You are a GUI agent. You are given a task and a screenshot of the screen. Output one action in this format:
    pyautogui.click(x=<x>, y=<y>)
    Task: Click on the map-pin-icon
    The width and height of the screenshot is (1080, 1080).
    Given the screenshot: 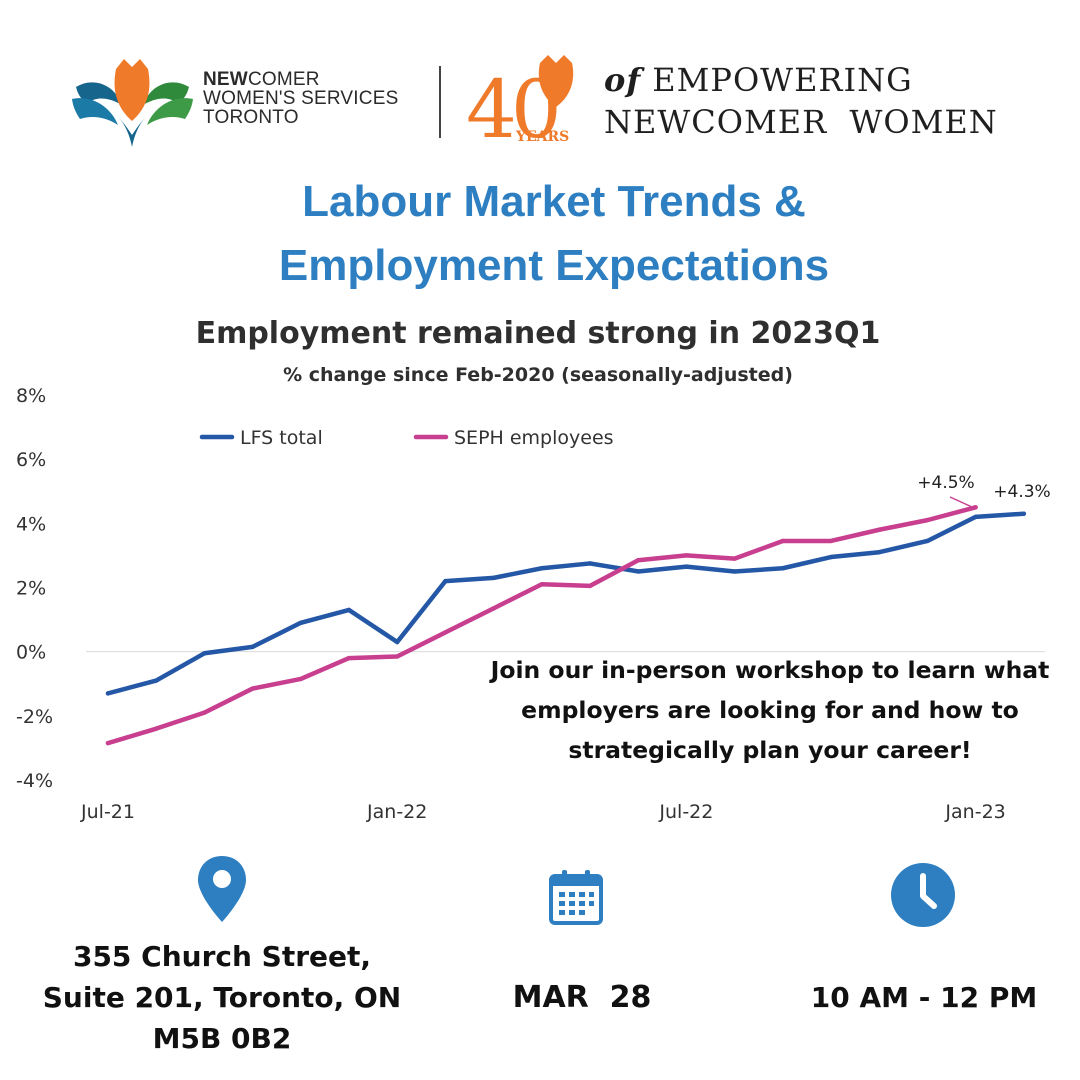 What is the action you would take?
    pyautogui.click(x=222, y=889)
    